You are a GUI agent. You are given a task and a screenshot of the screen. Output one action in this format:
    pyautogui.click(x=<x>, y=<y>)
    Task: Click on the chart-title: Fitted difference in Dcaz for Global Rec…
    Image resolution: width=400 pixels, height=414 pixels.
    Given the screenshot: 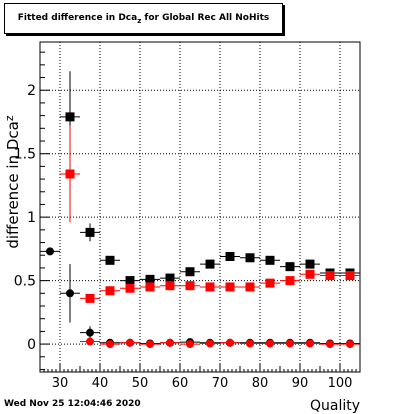 What is the action you would take?
    pyautogui.click(x=143, y=18)
    